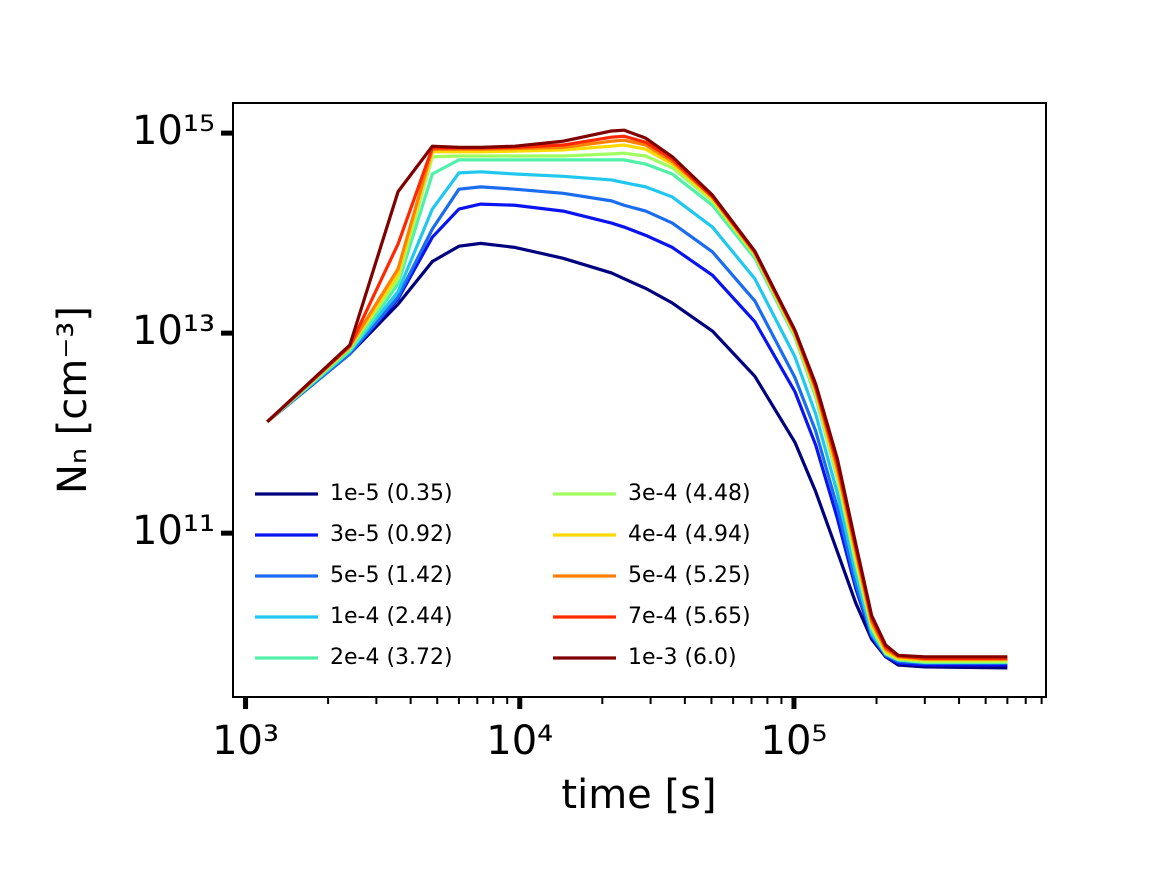 Image resolution: width=1162 pixels, height=872 pixels. Describe the element at coordinates (73, 400) in the screenshot. I see `y-axis-label: Nₙ [cm⁻³]` at that location.